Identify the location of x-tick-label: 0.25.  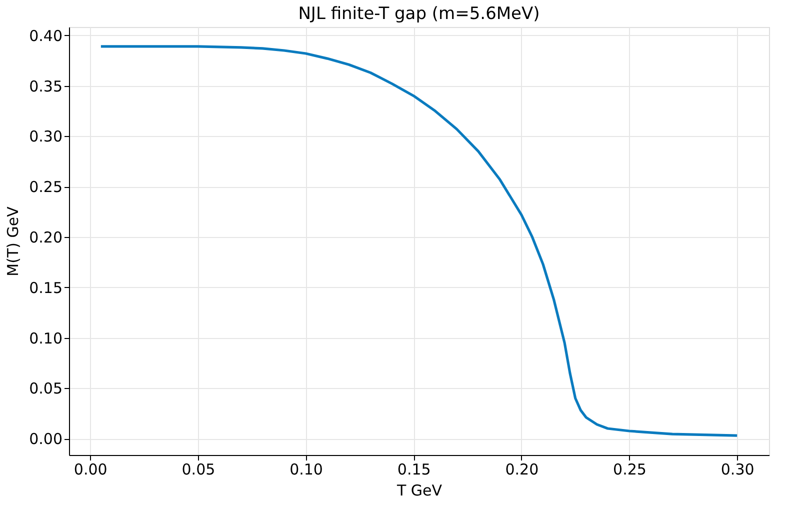
(629, 469).